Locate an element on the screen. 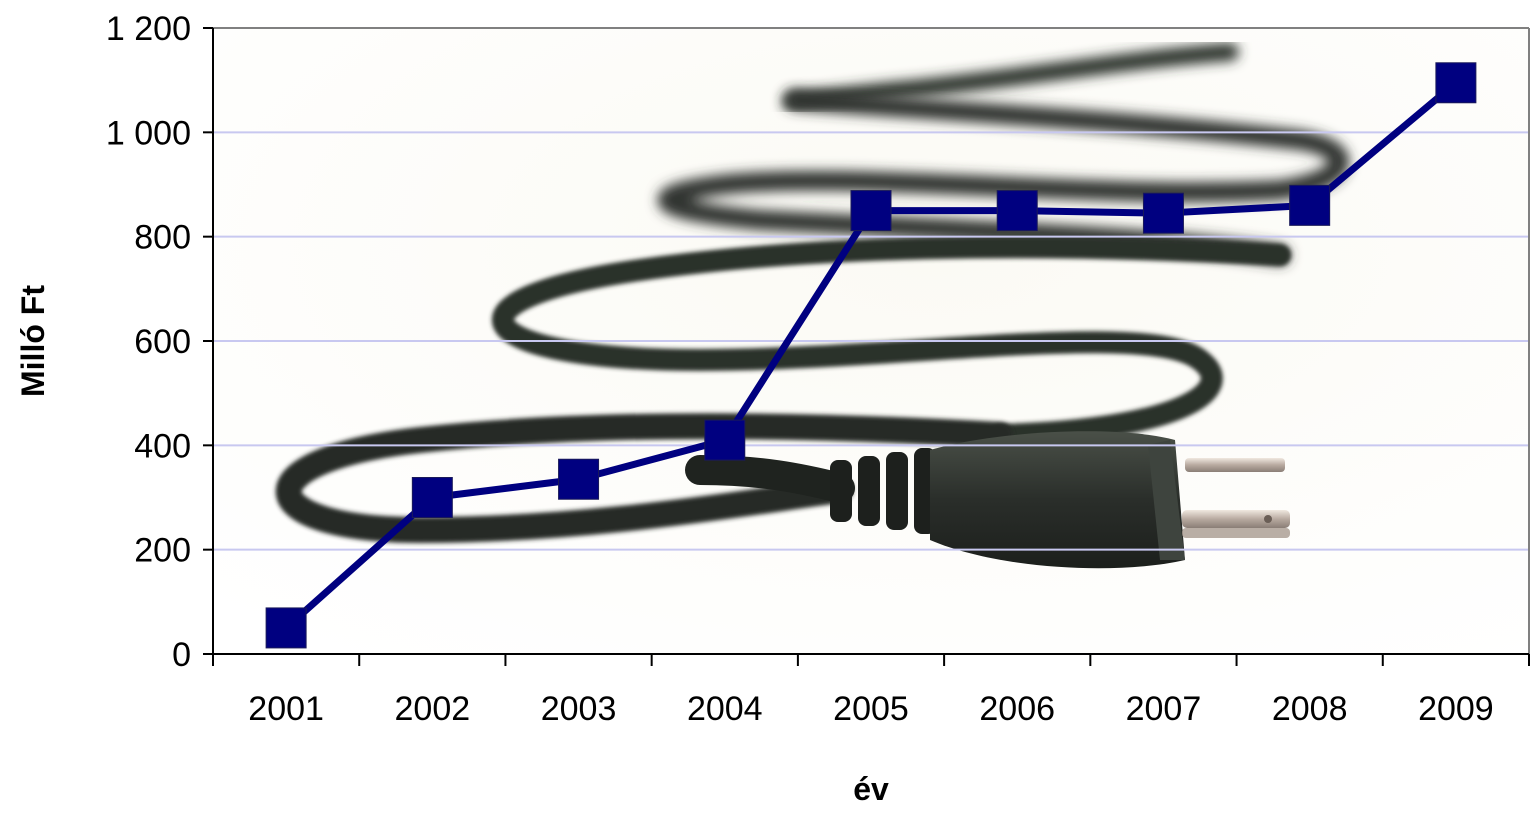 This screenshot has height=817, width=1533. y-axis-title: Milló Ft is located at coordinates (33, 341).